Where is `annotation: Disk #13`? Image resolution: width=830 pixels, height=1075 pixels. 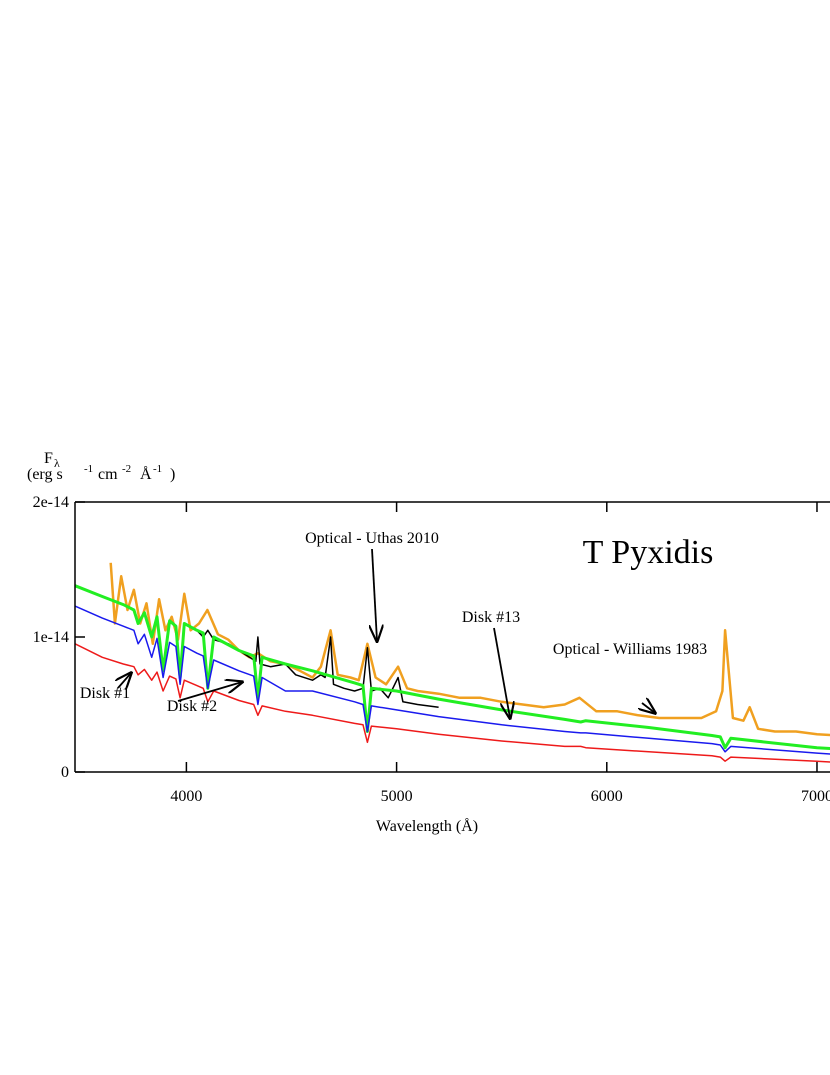
annotation: Disk #13 is located at coordinates (491, 617).